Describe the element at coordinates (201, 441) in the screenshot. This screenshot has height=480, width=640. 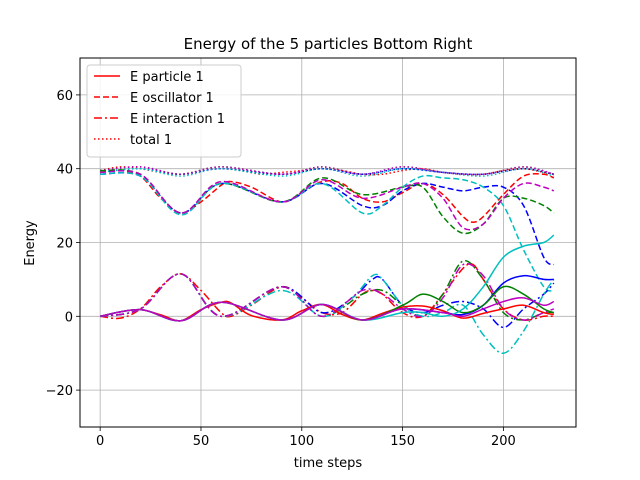
I see `x-tick-label: 50` at that location.